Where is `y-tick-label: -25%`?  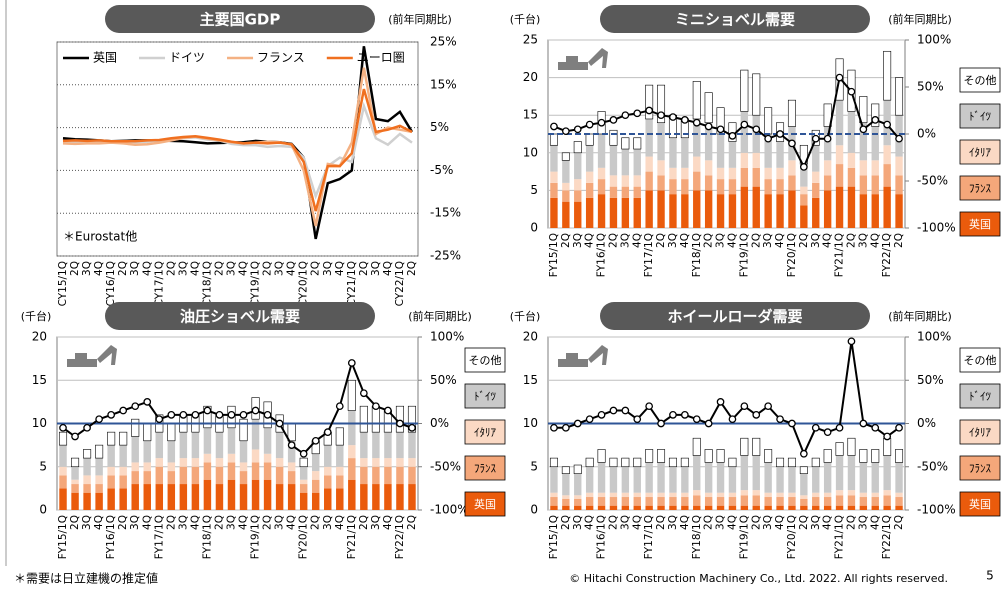 y-tick-label: -25% is located at coordinates (445, 256).